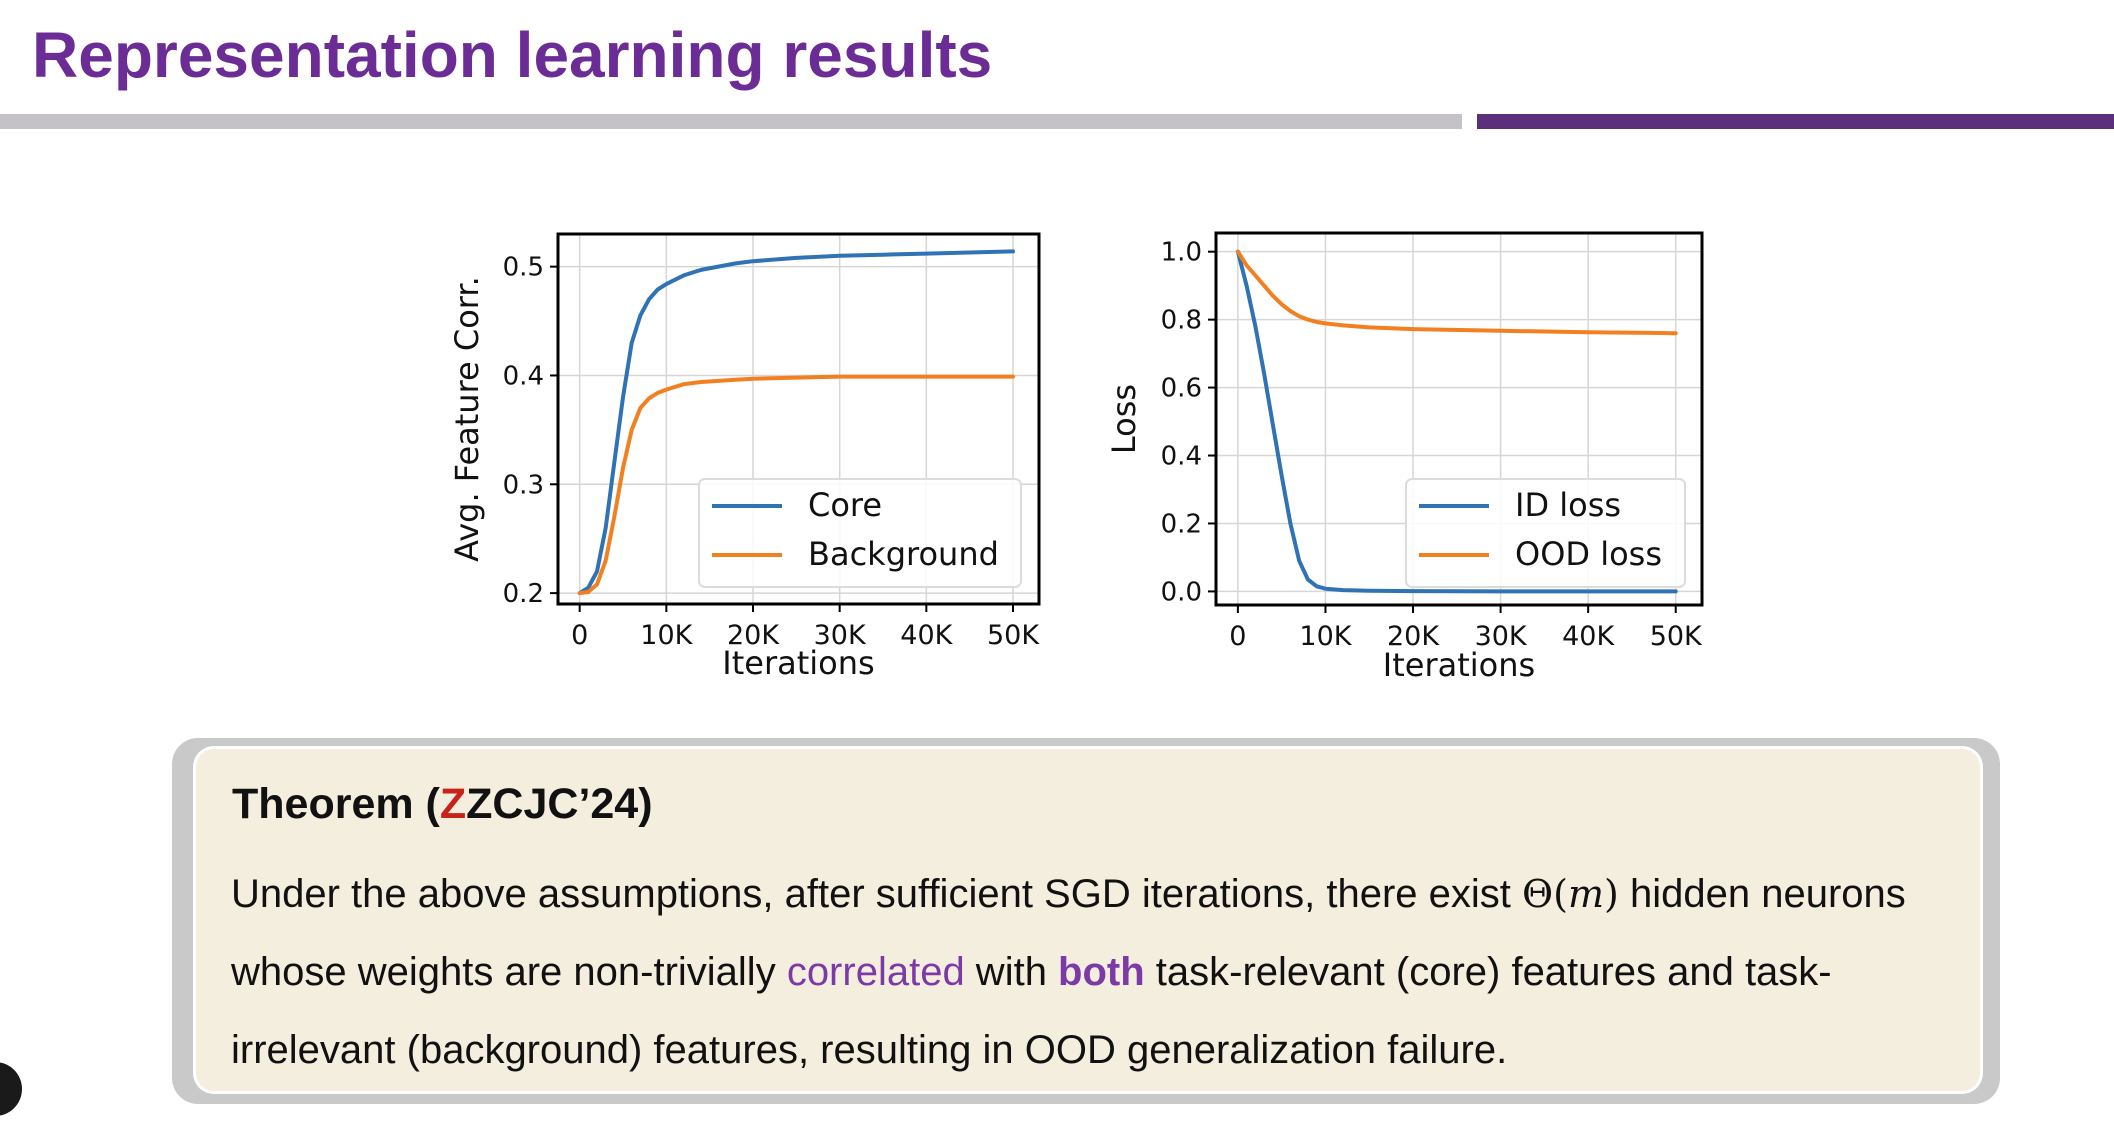 Image resolution: width=2114 pixels, height=1126 pixels. I want to click on theorem-heading-prefix: Theorem (, so click(336, 804).